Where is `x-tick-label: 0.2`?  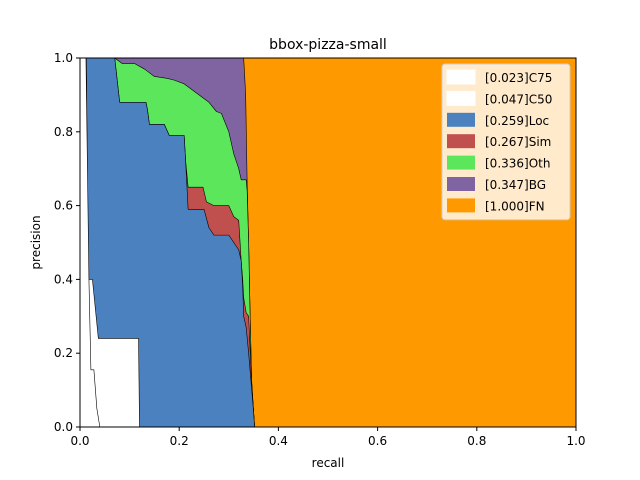 x-tick-label: 0.2 is located at coordinates (179, 441).